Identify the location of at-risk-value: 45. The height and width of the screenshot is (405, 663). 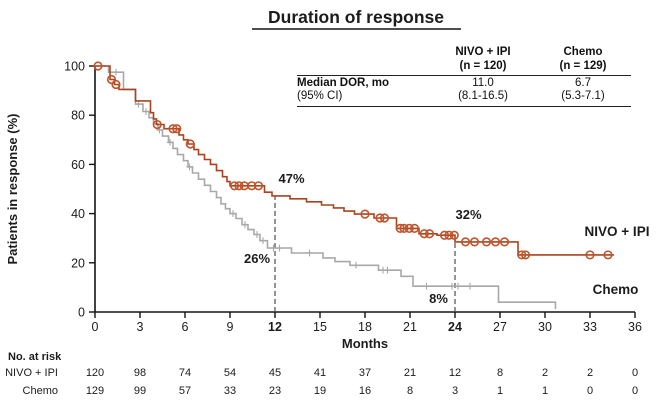
(275, 373).